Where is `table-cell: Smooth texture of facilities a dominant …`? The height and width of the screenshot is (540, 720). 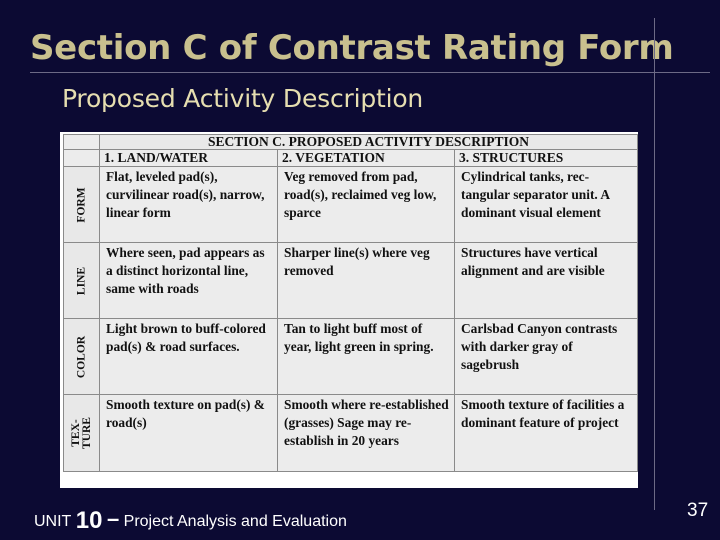 table-cell: Smooth texture of facilities a dominant … is located at coordinates (546, 433).